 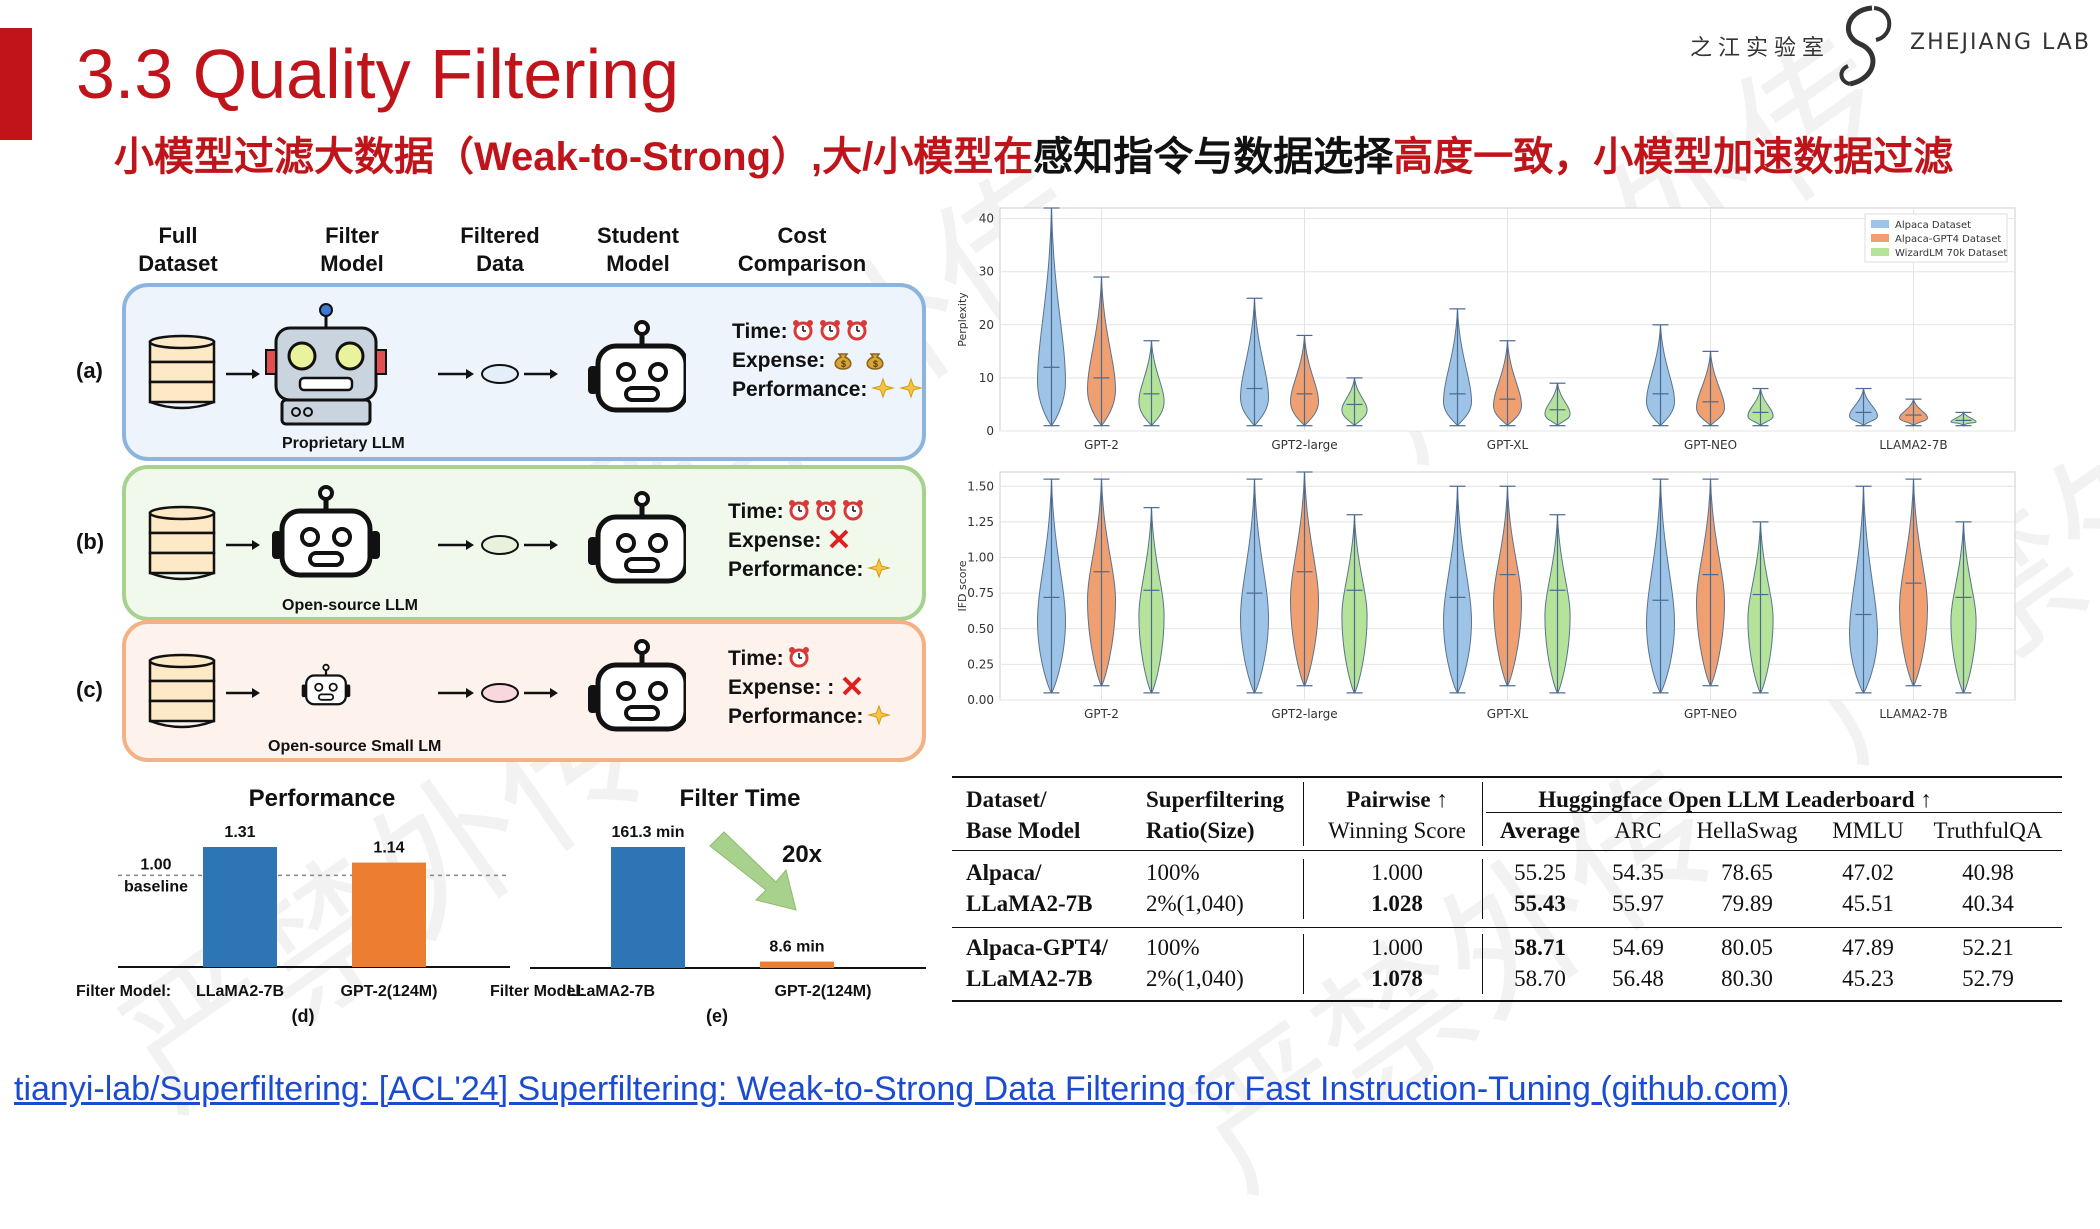 What do you see at coordinates (986, 219) in the screenshot?
I see `y-tick-label: 40` at bounding box center [986, 219].